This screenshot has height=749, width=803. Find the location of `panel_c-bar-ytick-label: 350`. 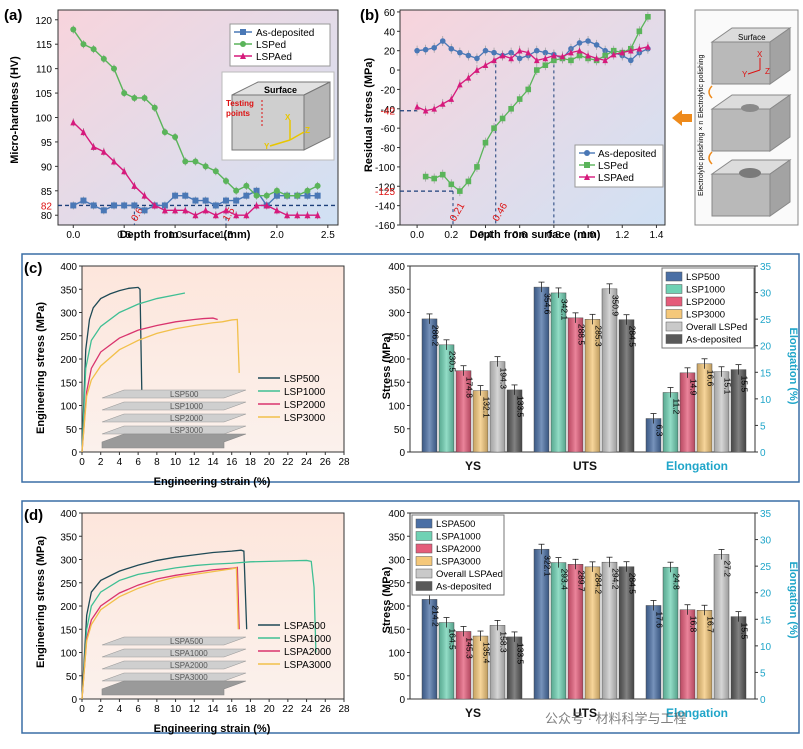

panel_c-bar-ytick-label: 350 is located at coordinates (396, 290).